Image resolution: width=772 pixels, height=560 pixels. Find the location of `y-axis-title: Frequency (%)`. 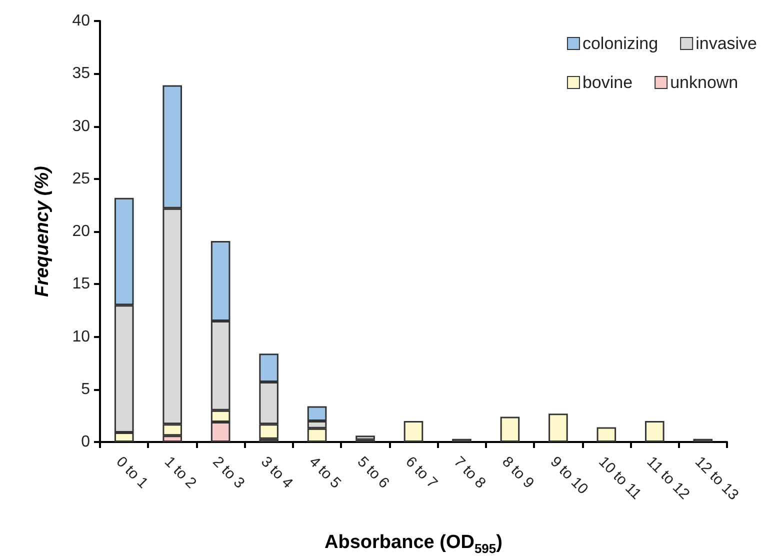

y-axis-title: Frequency (%) is located at coordinates (42, 231).